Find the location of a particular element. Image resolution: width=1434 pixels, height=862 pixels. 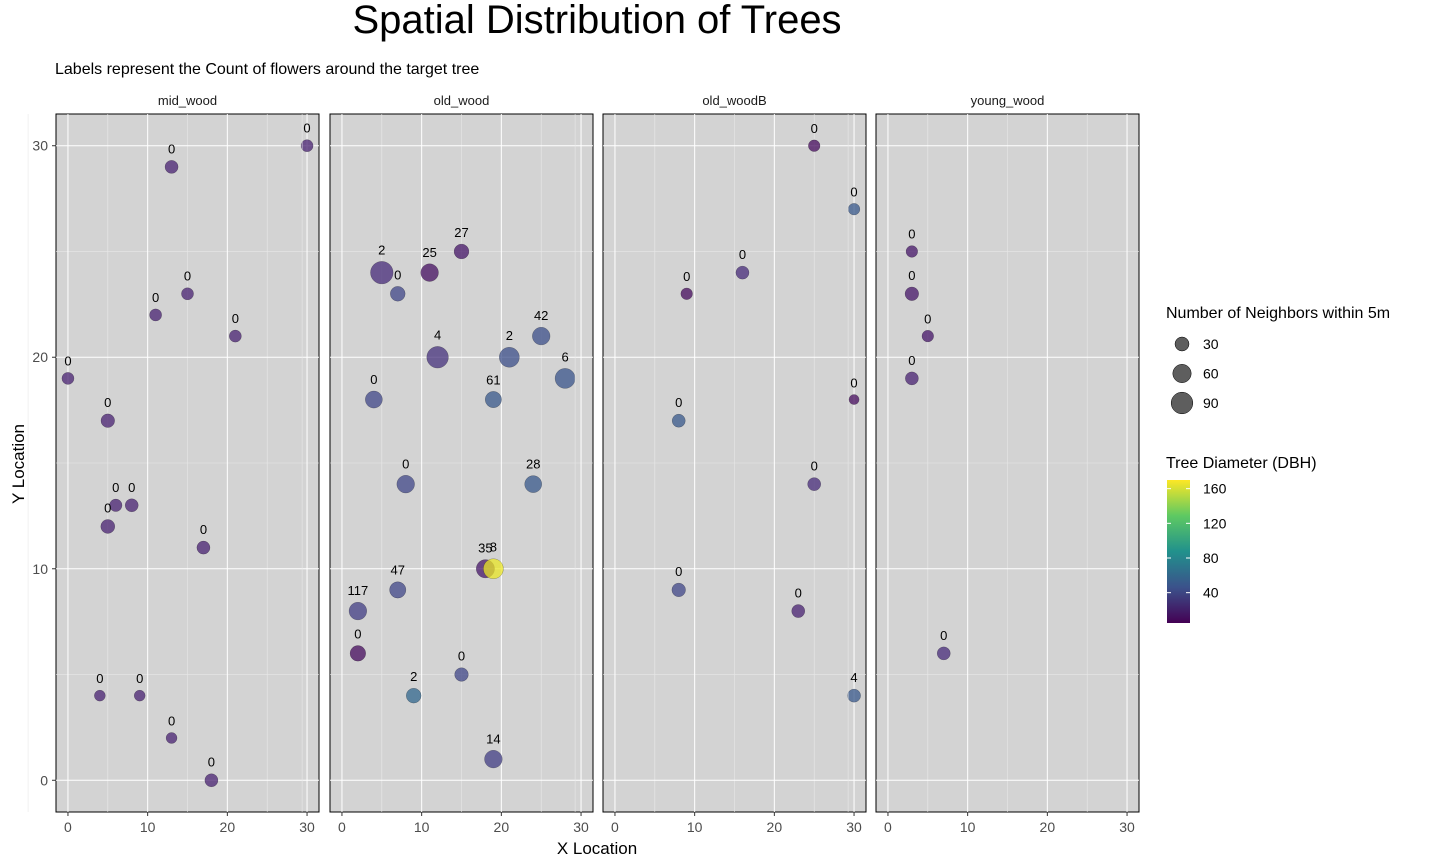

facet-strip-label: young_wood is located at coordinates (1008, 100).